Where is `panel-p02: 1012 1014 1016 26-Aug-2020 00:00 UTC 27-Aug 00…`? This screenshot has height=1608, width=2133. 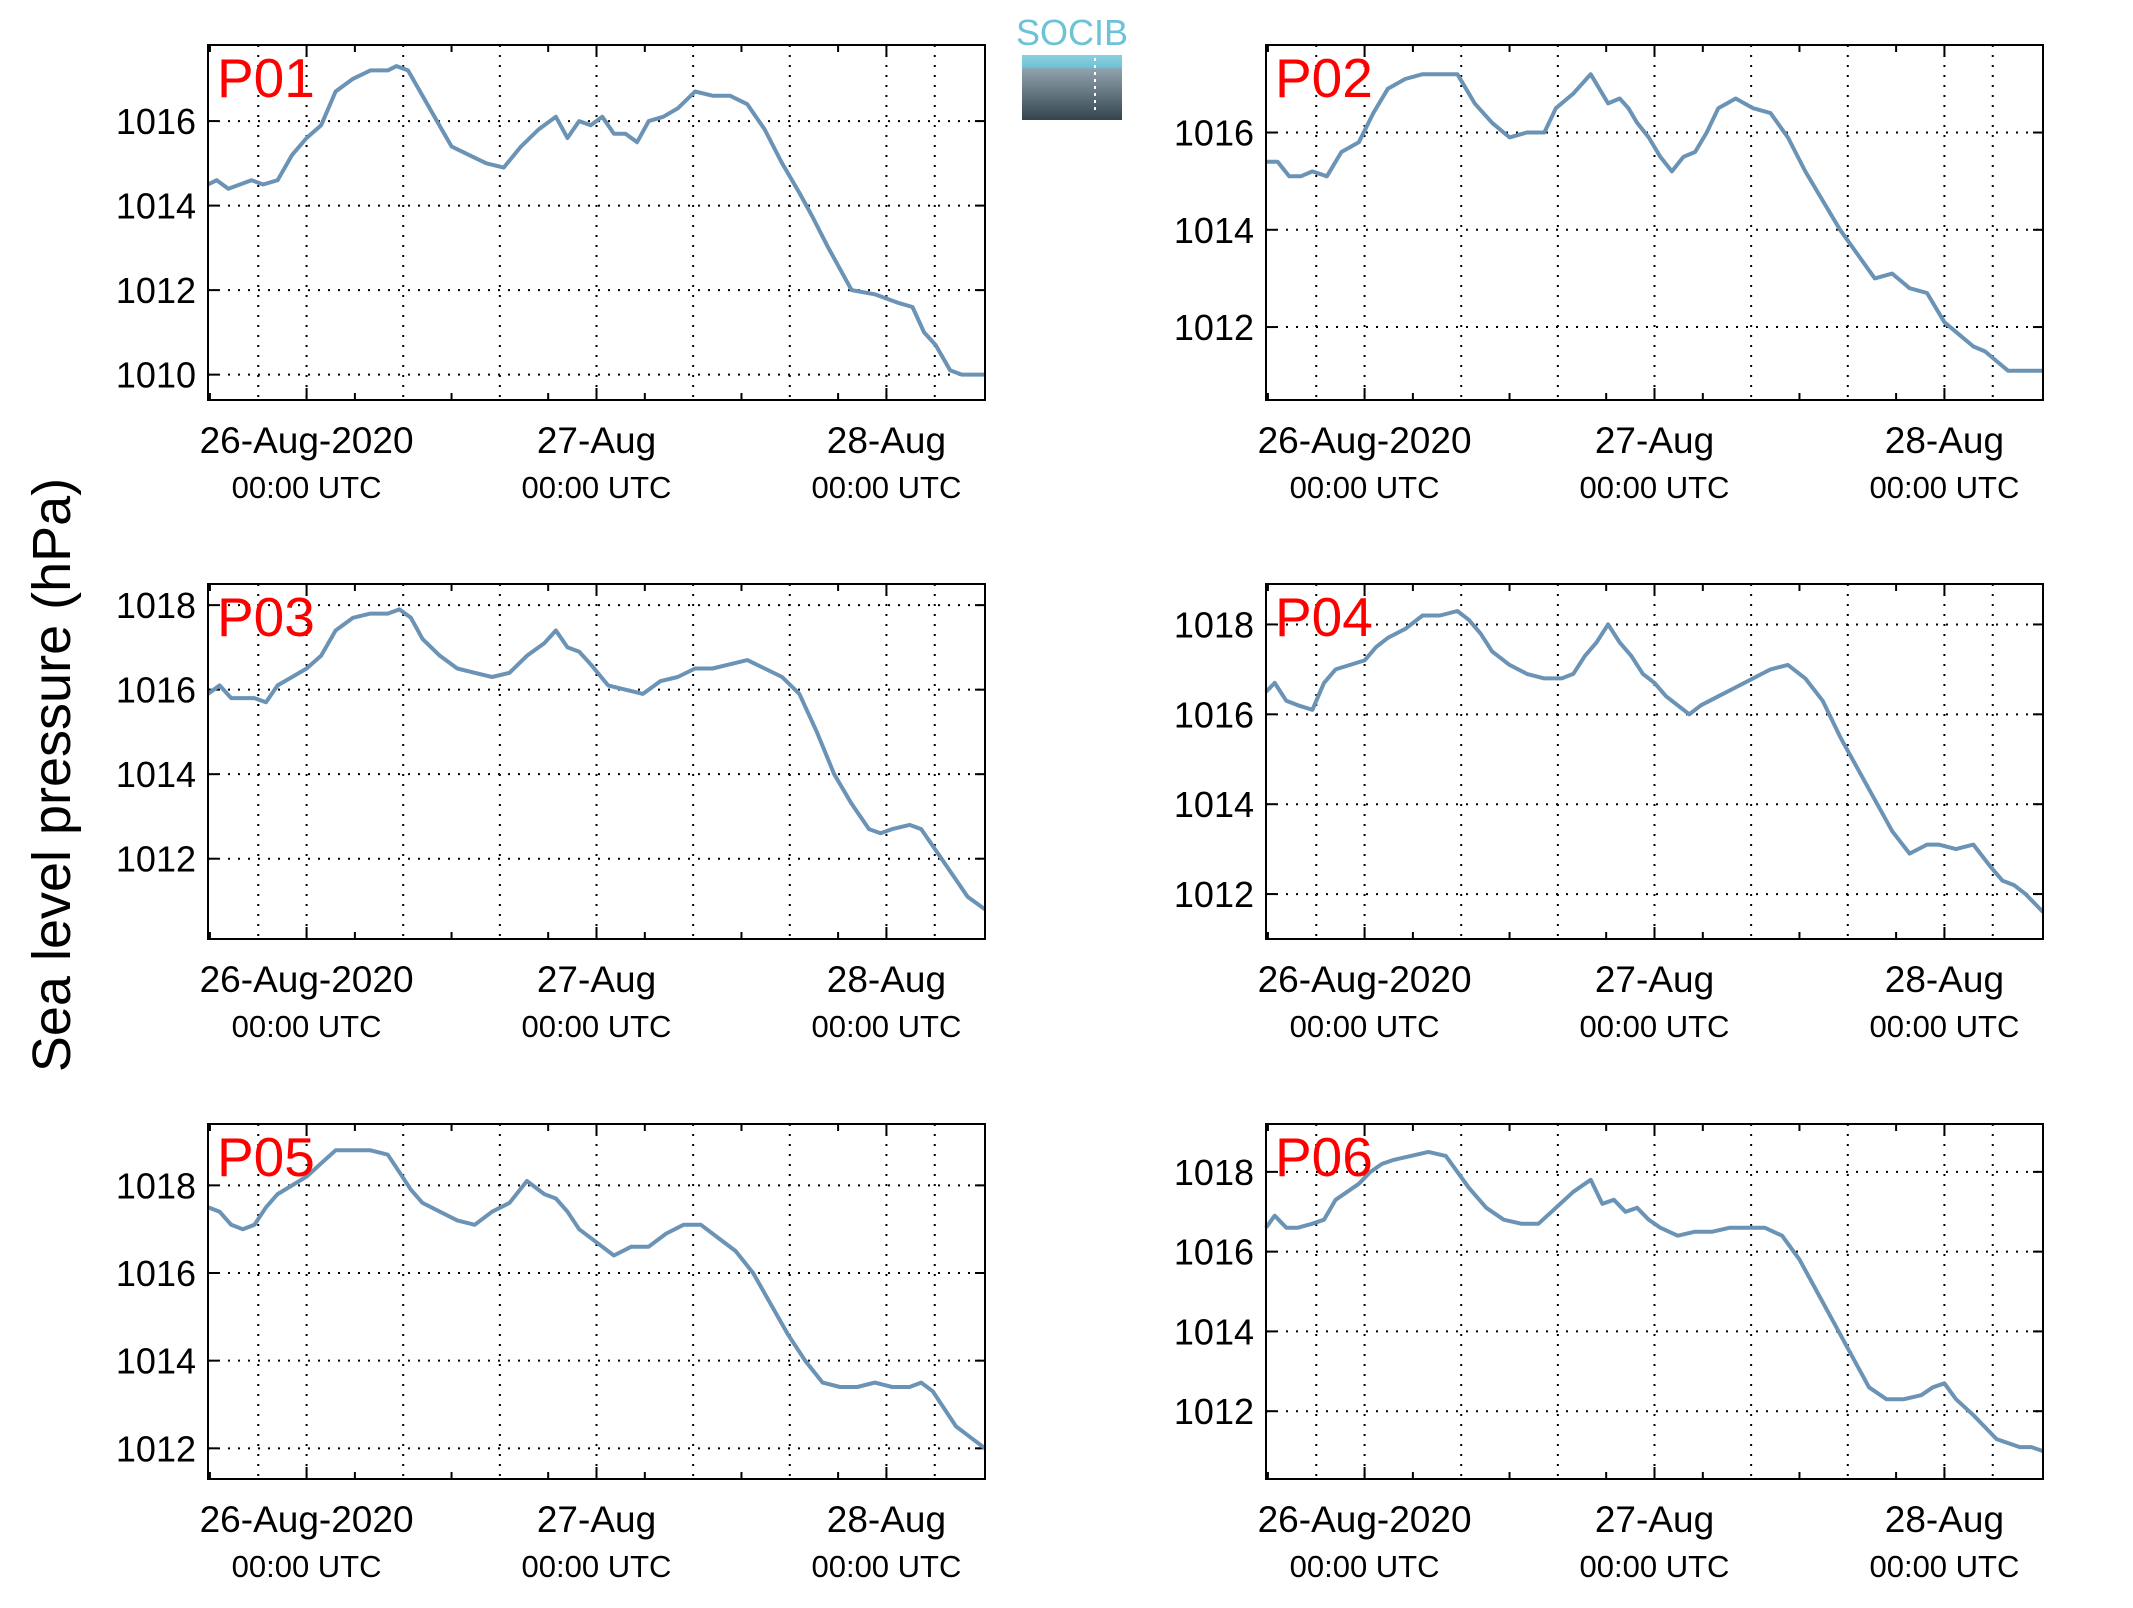
panel-p02: 1012 1014 1016 26-Aug-2020 00:00 UTC 27-Aug 00… is located at coordinates (1609, 274).